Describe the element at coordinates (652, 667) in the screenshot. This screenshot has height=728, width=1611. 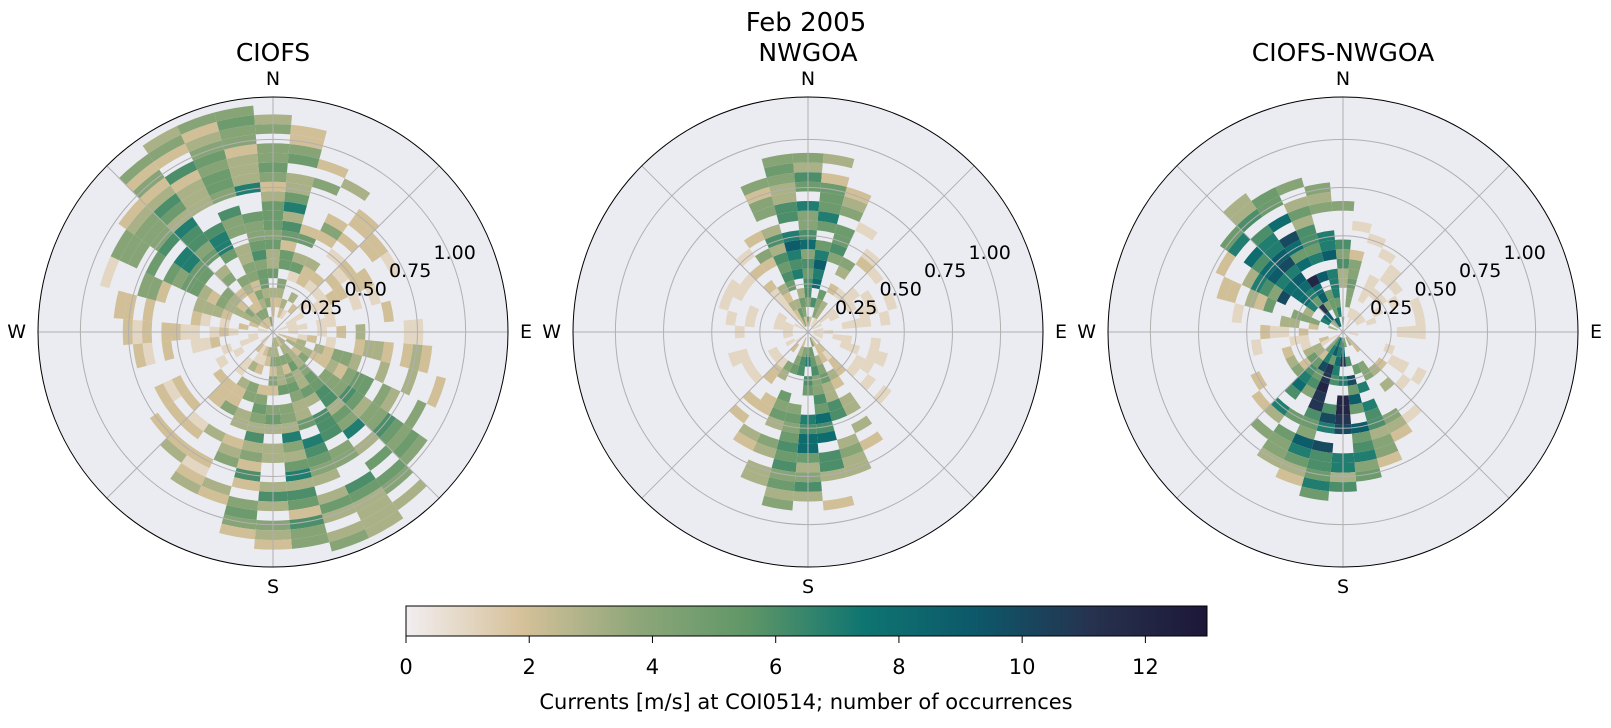
I see `colorbar-tick-label: 4` at that location.